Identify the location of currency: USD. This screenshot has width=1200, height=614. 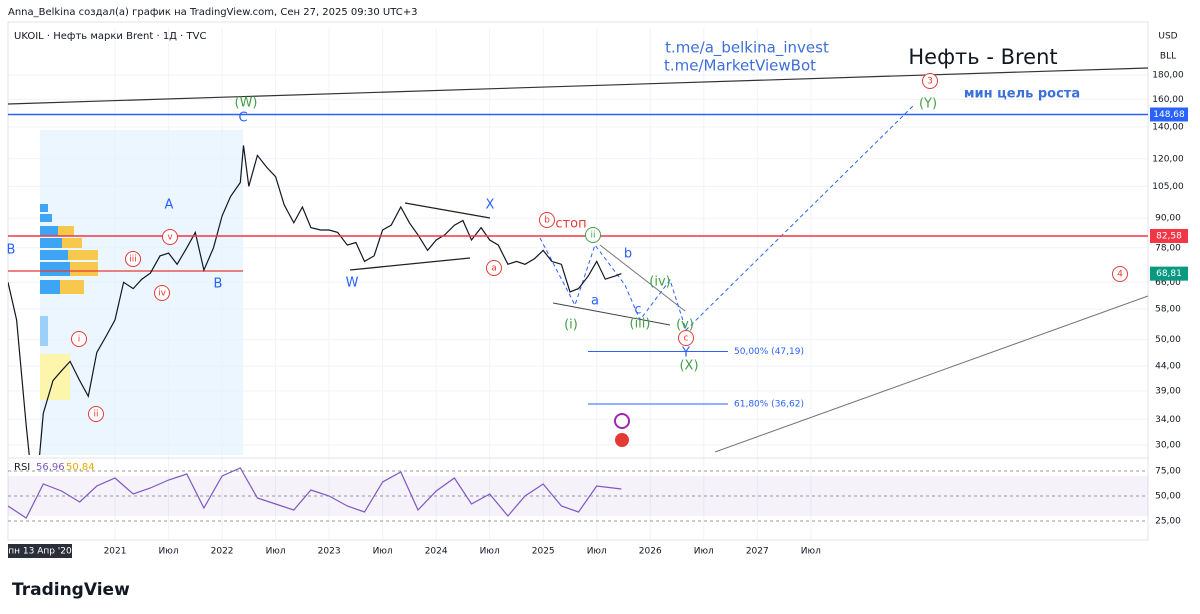
(1167, 37).